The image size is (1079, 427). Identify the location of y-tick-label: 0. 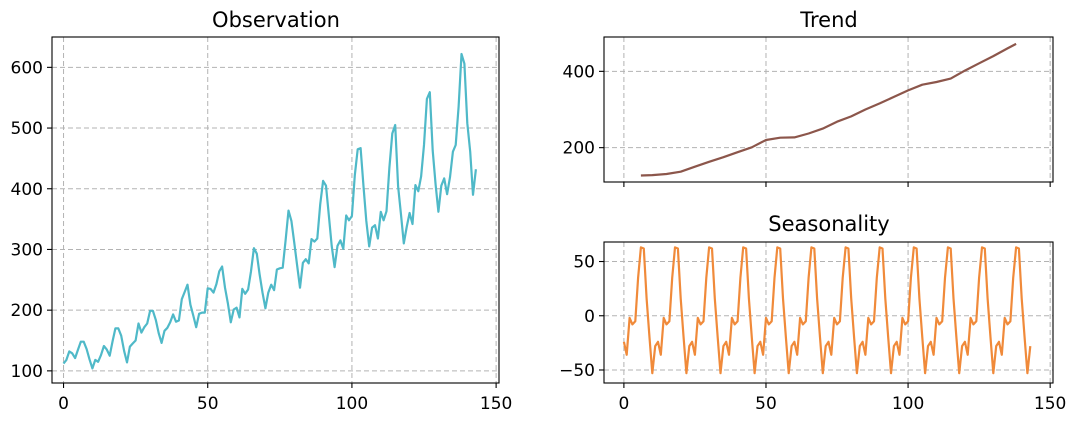
(589, 317).